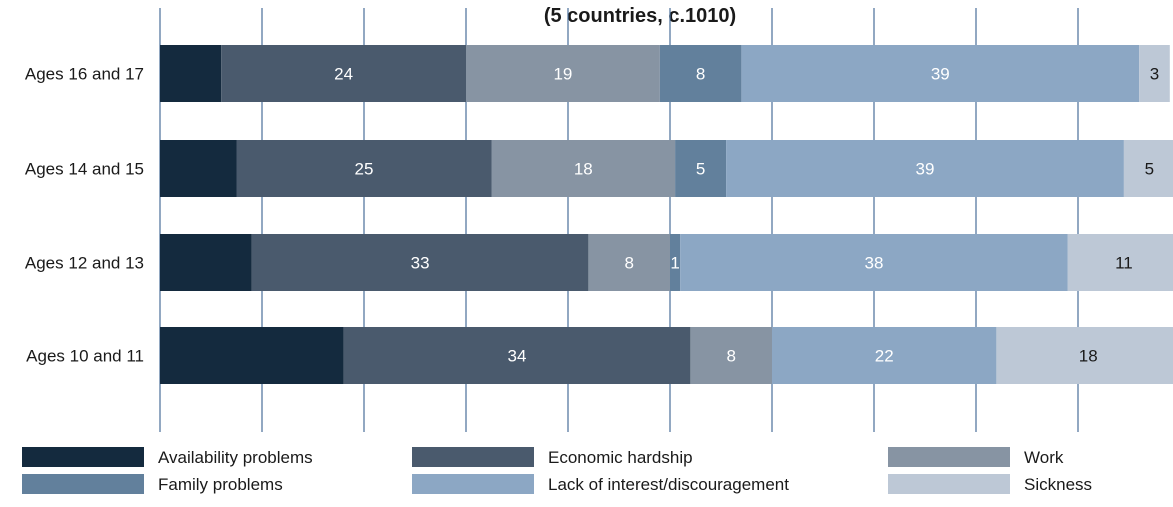 The image size is (1173, 507). I want to click on legend-item-family-problems: Family problems, so click(152, 484).